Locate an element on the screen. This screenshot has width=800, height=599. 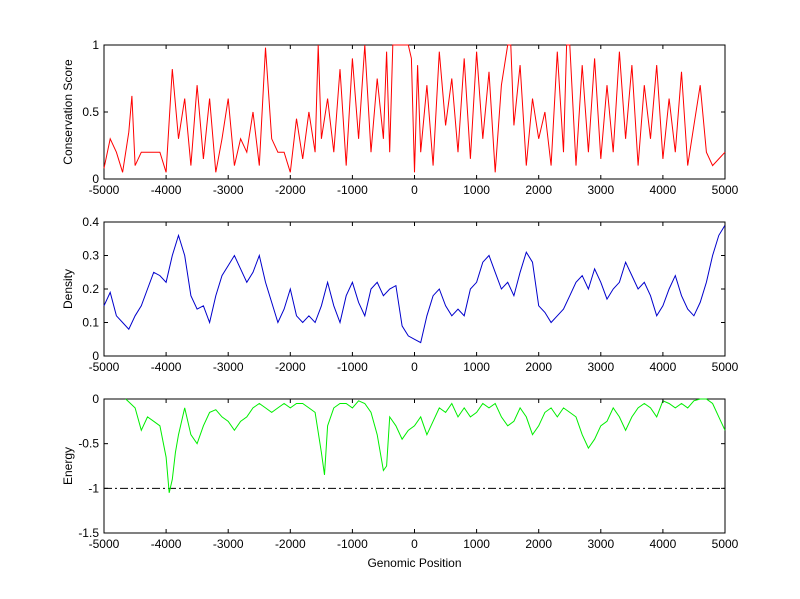
y-tick-label: 1 is located at coordinates (95, 45).